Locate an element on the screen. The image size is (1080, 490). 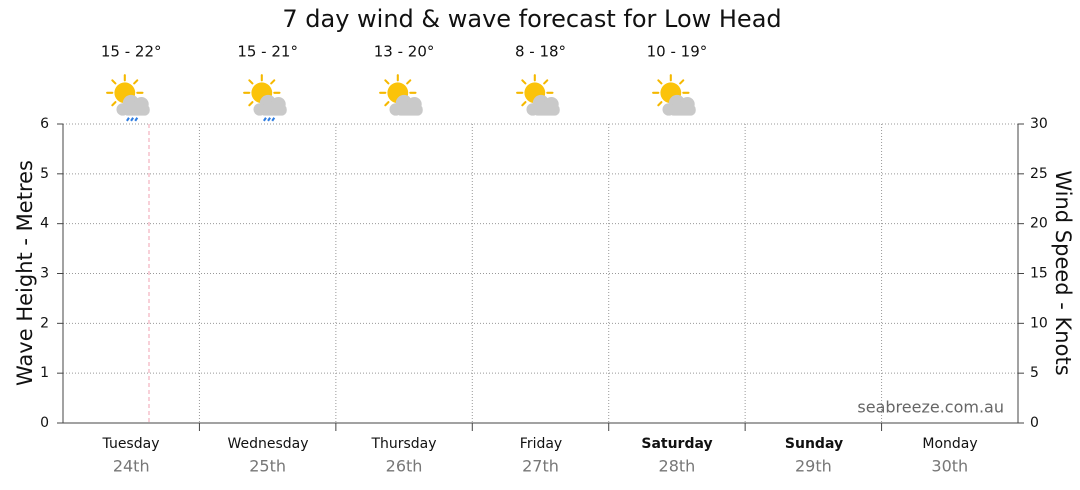
day-label: Monday is located at coordinates (949, 444).